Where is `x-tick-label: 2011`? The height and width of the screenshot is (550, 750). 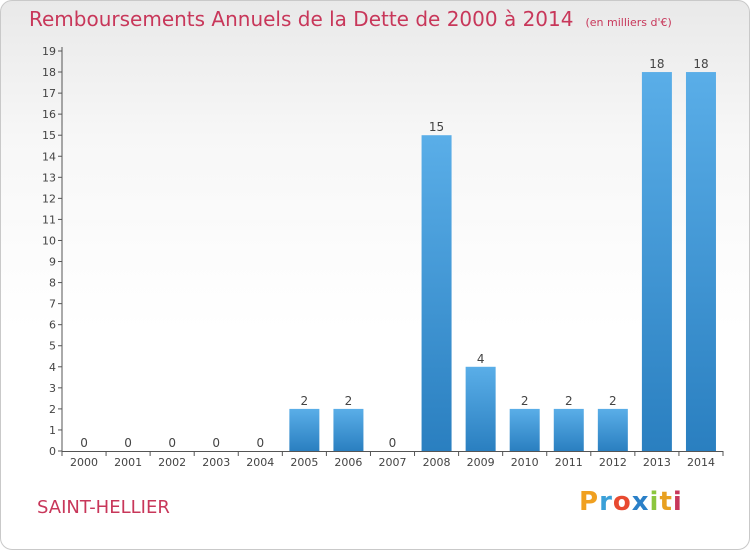
x-tick-label: 2011 is located at coordinates (569, 462).